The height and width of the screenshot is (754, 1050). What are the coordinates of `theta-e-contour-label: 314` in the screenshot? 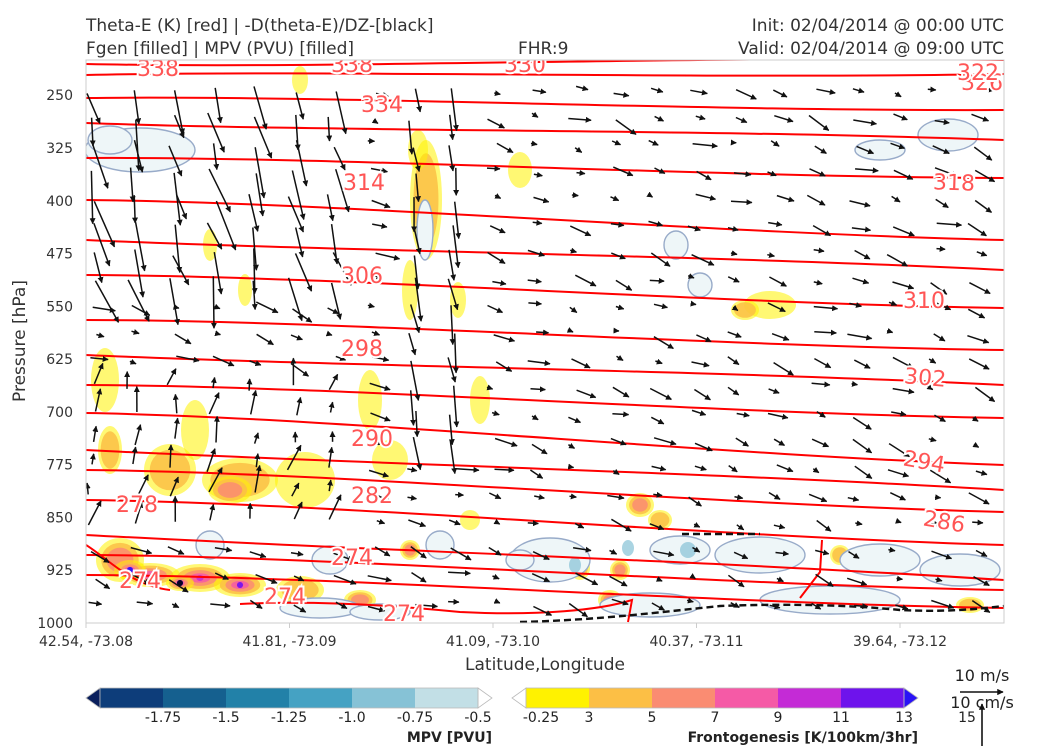 It's located at (364, 183).